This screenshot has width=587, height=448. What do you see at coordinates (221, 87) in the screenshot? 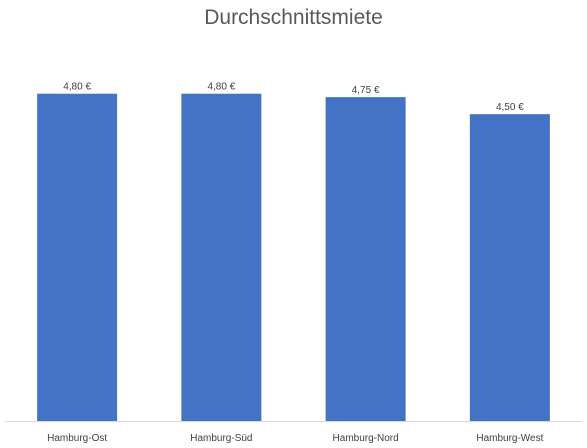
I see `data-label-2: 4,80 €` at bounding box center [221, 87].